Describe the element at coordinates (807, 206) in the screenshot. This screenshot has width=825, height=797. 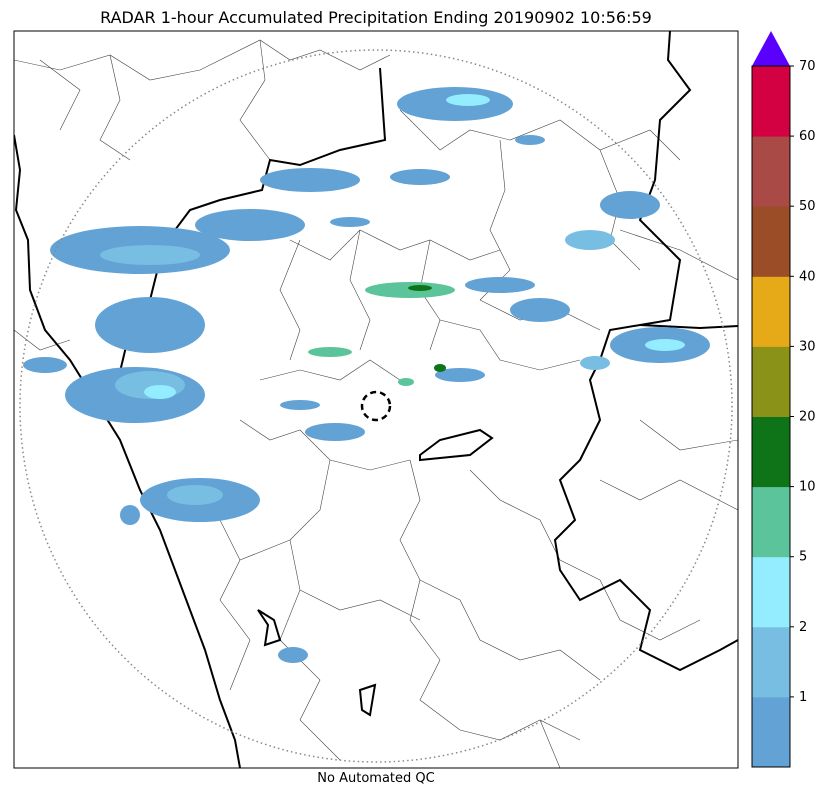
I see `colorbar-tick-label: 50` at that location.